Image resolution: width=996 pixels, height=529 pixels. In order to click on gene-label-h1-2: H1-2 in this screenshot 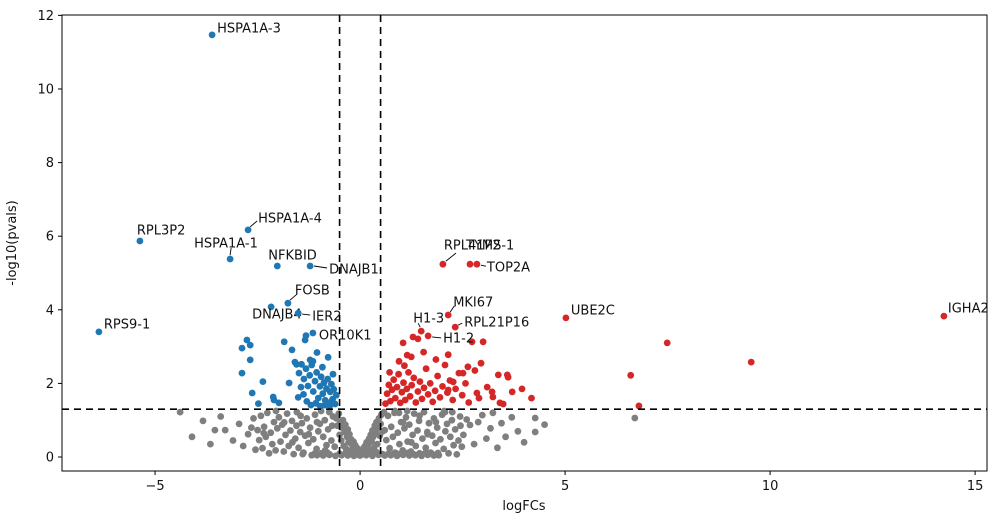, I will do `click(458, 338)`.